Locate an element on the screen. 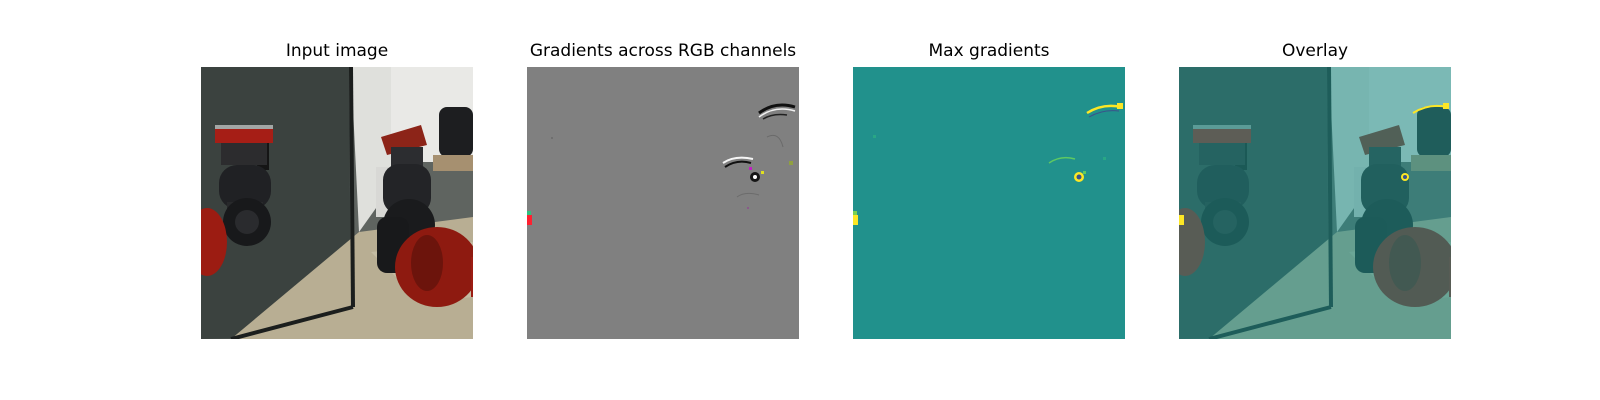 The image size is (1600, 400). panel-title: Gradients across RGB channels is located at coordinates (663, 51).